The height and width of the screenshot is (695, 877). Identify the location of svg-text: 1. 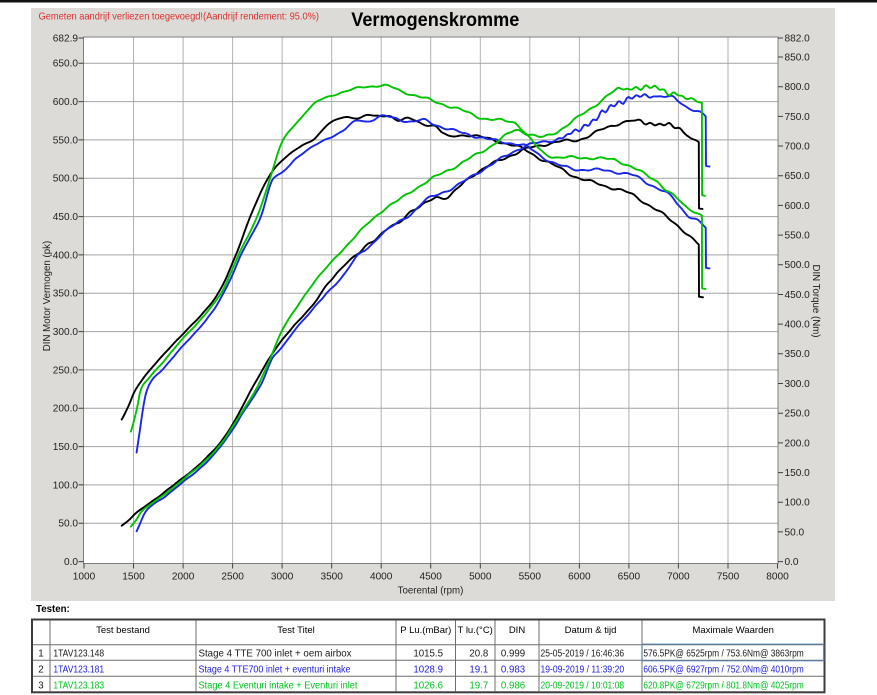
(40, 653).